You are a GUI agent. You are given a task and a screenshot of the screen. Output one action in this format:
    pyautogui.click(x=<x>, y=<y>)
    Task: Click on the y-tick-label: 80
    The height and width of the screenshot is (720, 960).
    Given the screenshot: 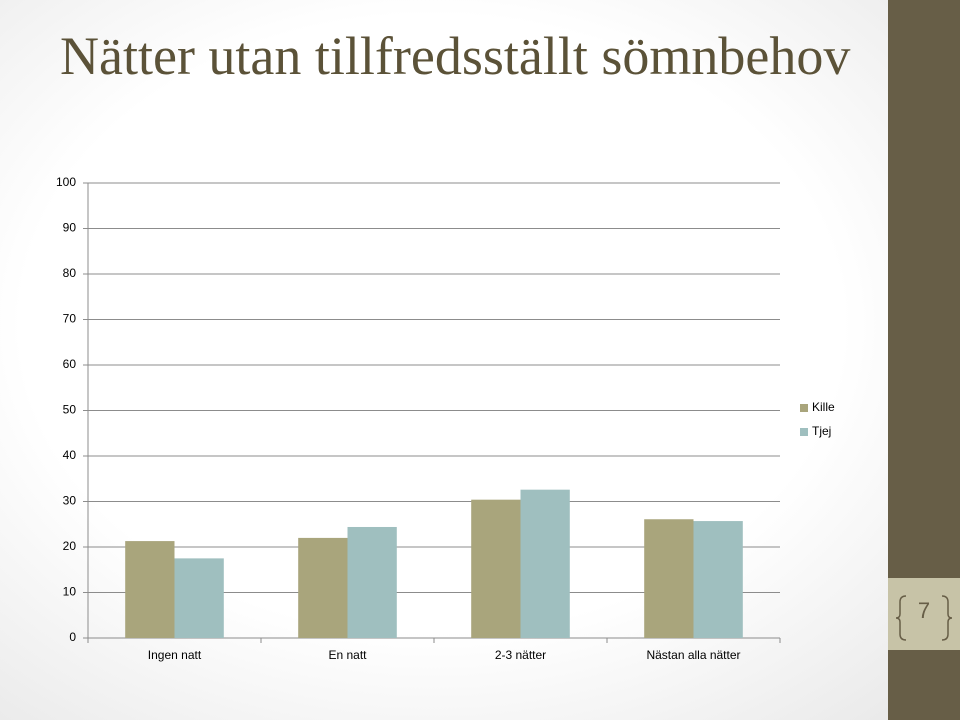 What is the action you would take?
    pyautogui.click(x=70, y=273)
    